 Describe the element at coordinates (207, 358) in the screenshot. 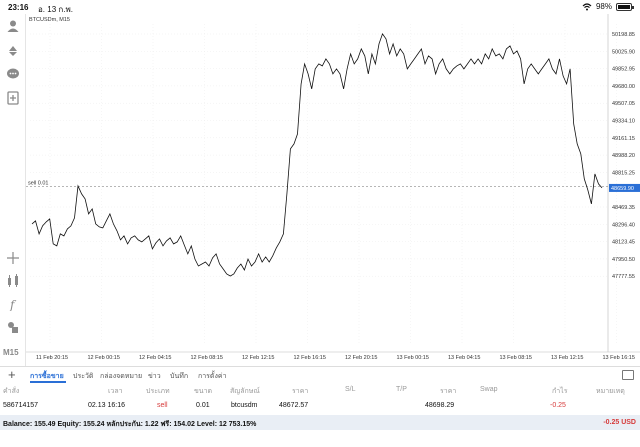

I see `x-tick-label: 12 Feb 08:15` at that location.